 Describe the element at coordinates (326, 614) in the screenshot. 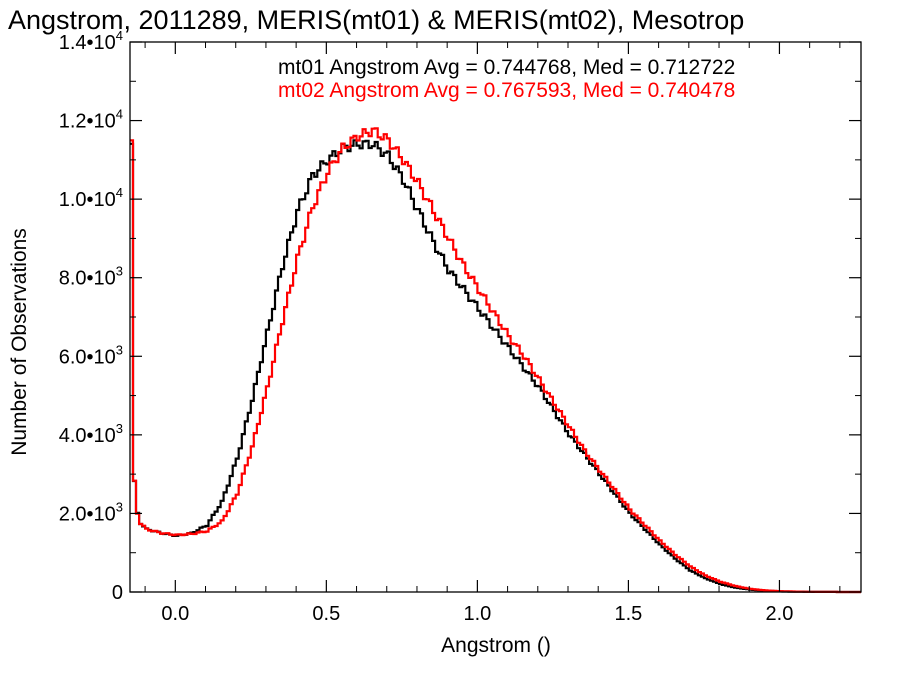

I see `x-tick-label: 0.5` at that location.